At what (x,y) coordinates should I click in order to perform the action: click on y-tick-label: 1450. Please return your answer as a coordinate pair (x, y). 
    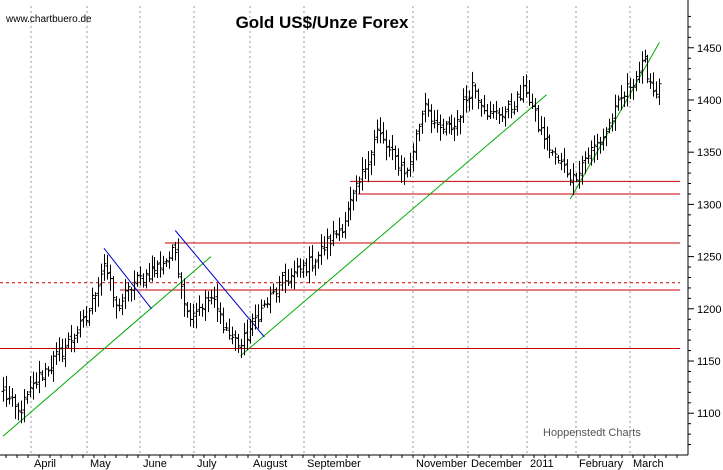
    Looking at the image, I should click on (709, 49).